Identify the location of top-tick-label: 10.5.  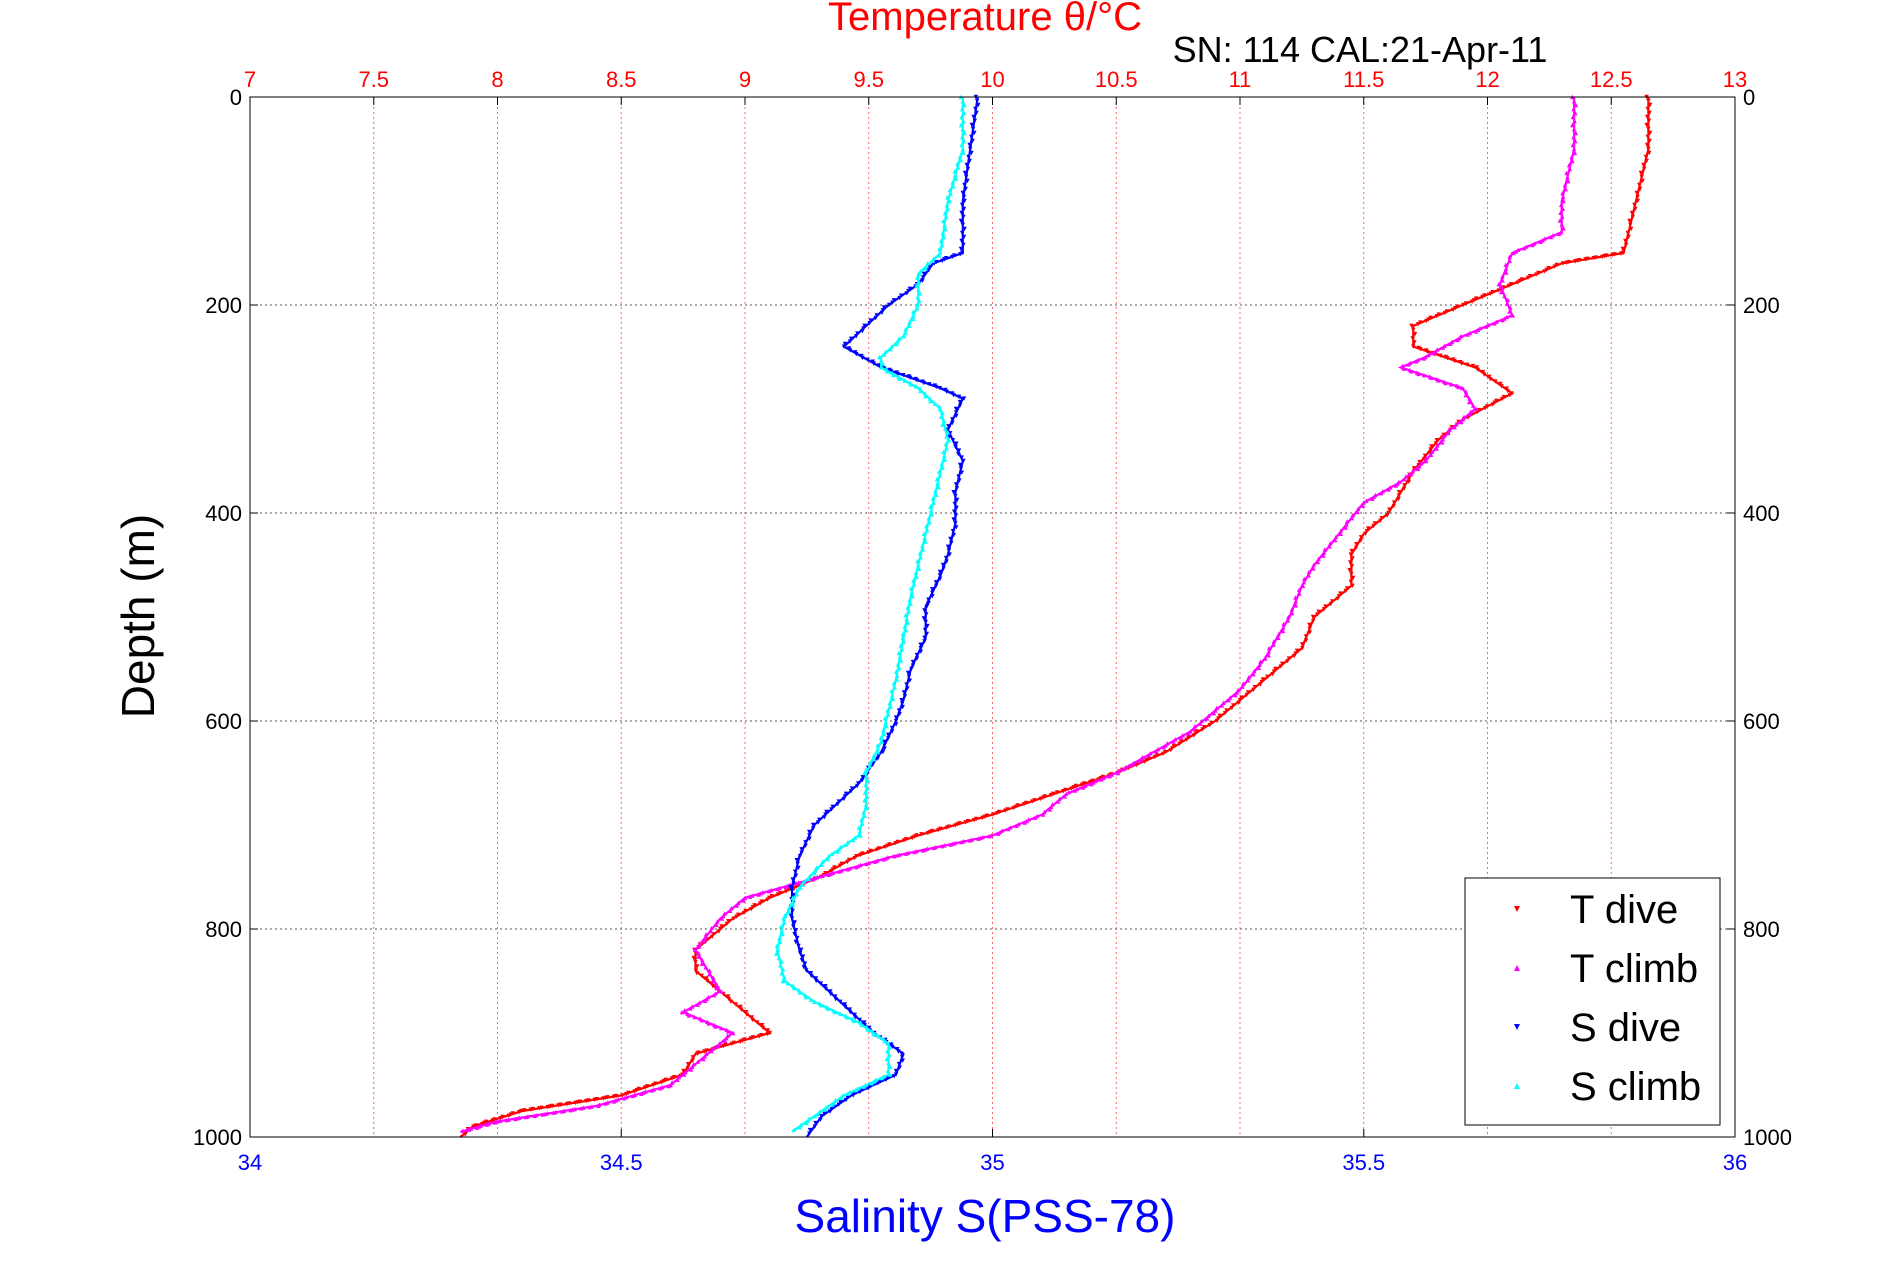
(1116, 79).